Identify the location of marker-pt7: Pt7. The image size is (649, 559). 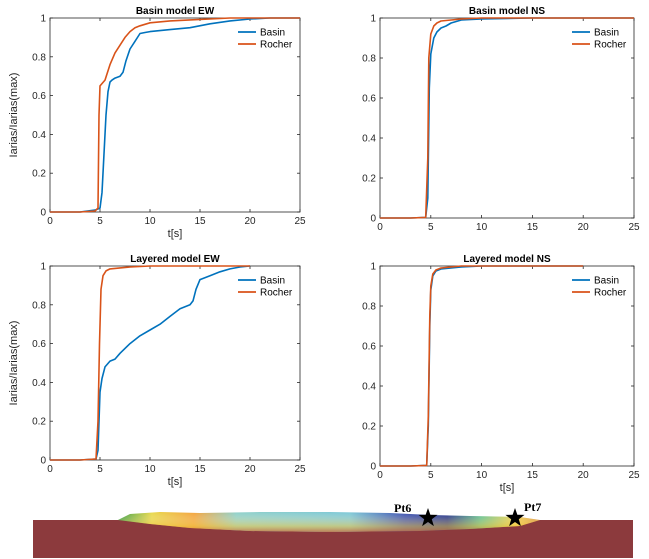
(523, 513).